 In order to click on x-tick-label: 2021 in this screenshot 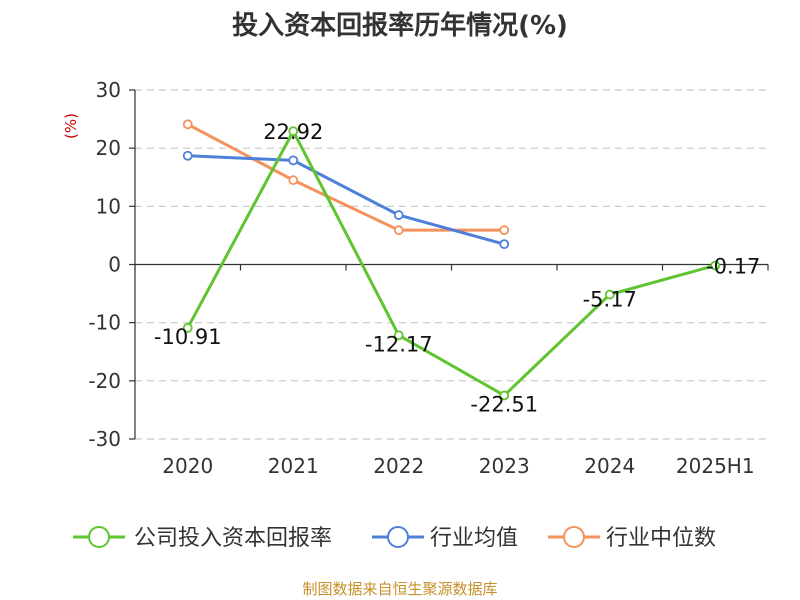, I will do `click(293, 466)`.